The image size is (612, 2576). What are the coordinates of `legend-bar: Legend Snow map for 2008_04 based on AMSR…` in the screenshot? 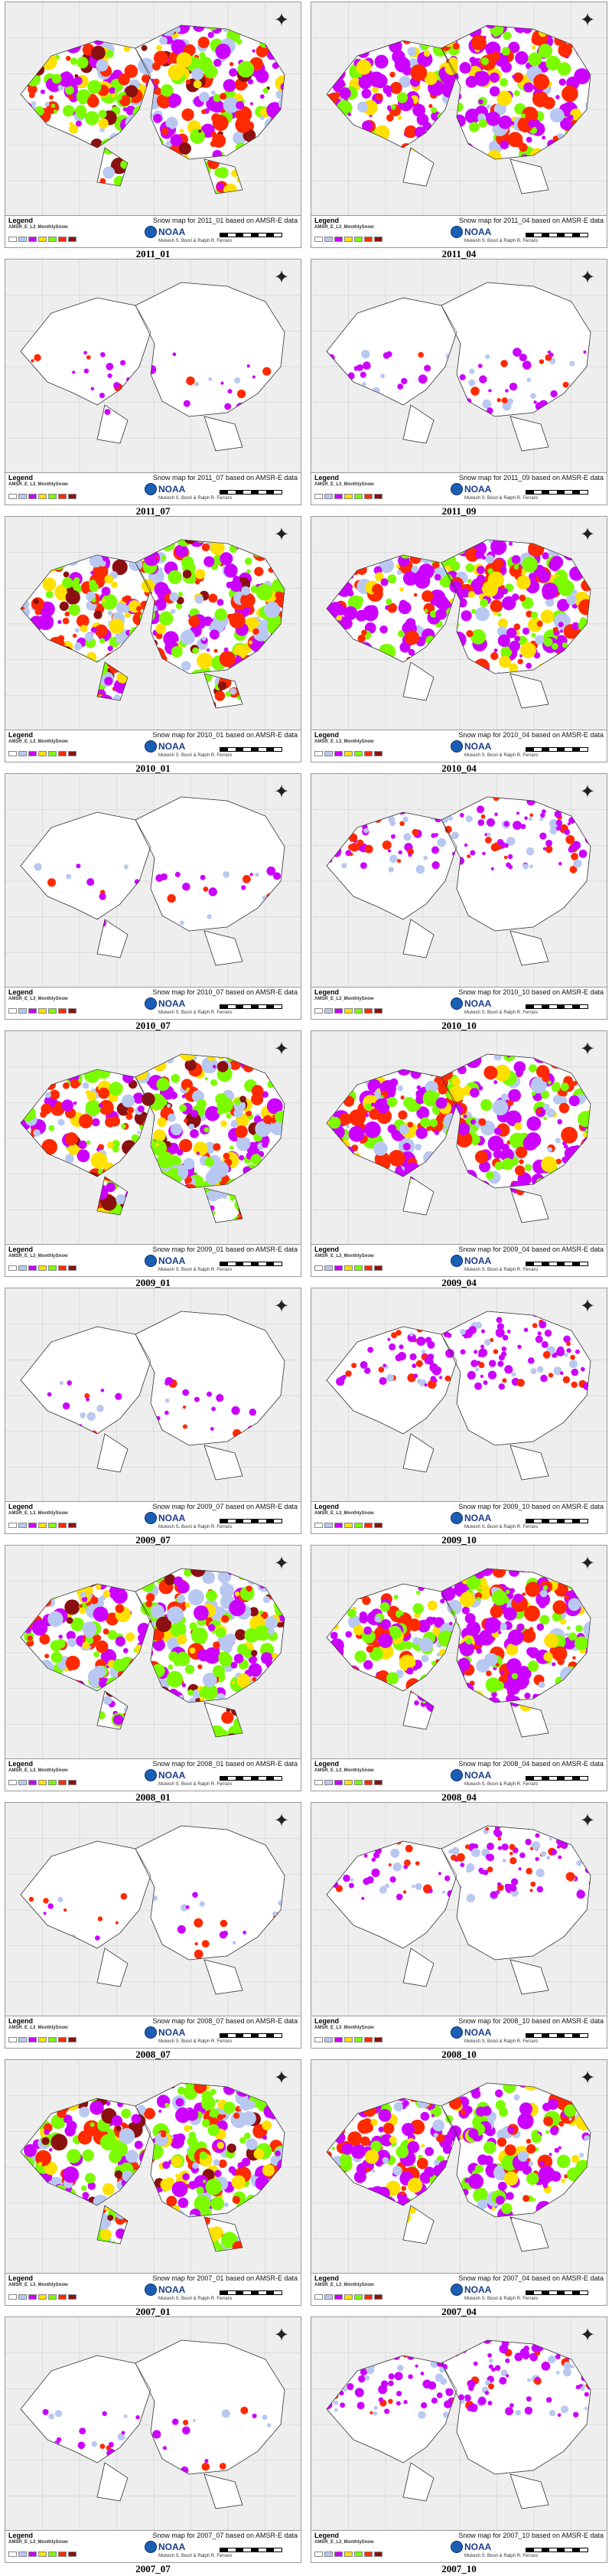 It's located at (459, 1775).